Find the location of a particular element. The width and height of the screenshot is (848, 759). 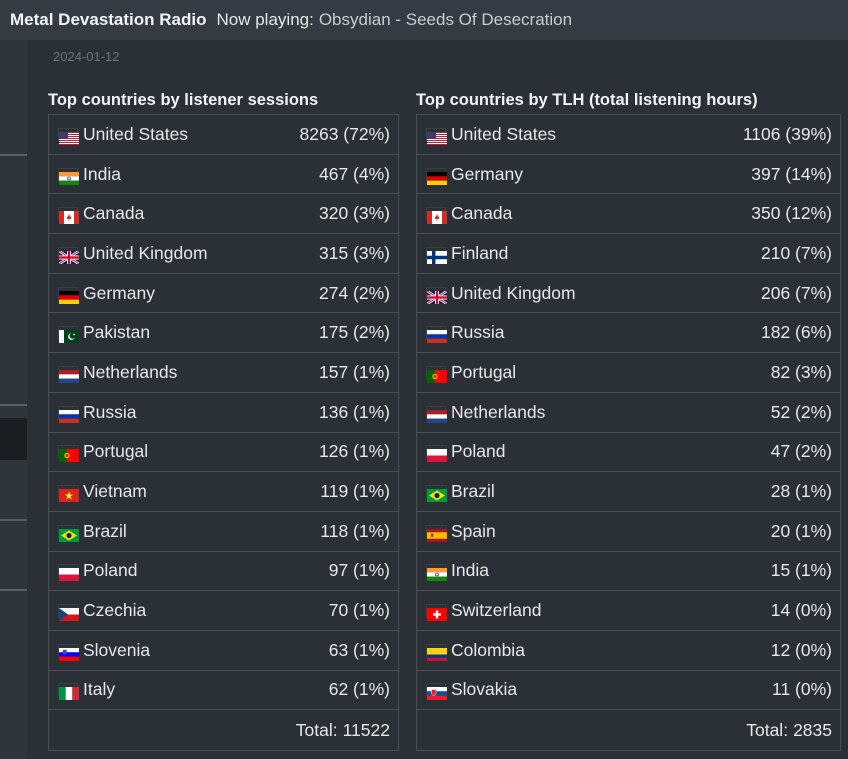

country-name: Spain is located at coordinates (473, 530).